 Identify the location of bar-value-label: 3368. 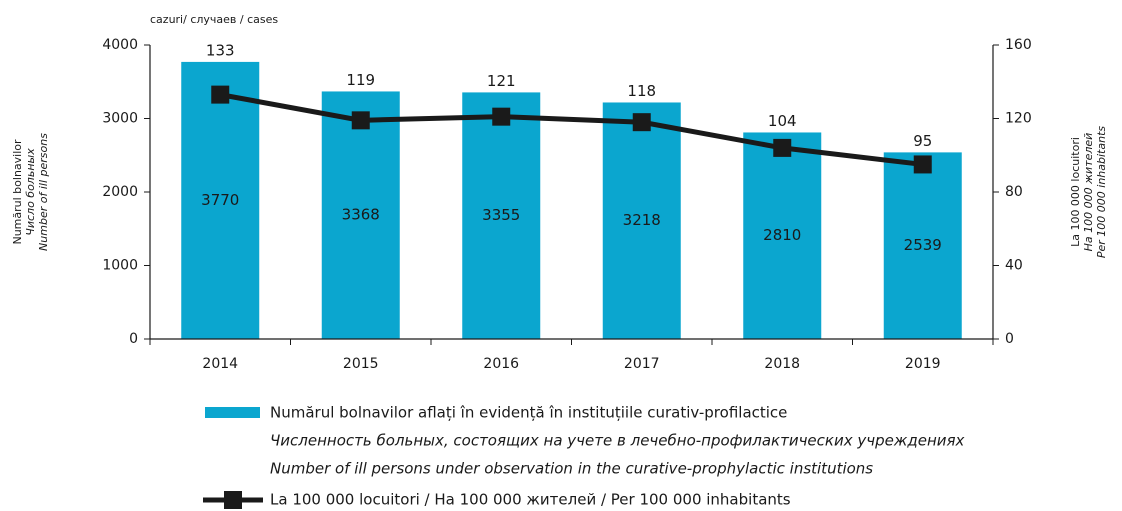
(361, 215).